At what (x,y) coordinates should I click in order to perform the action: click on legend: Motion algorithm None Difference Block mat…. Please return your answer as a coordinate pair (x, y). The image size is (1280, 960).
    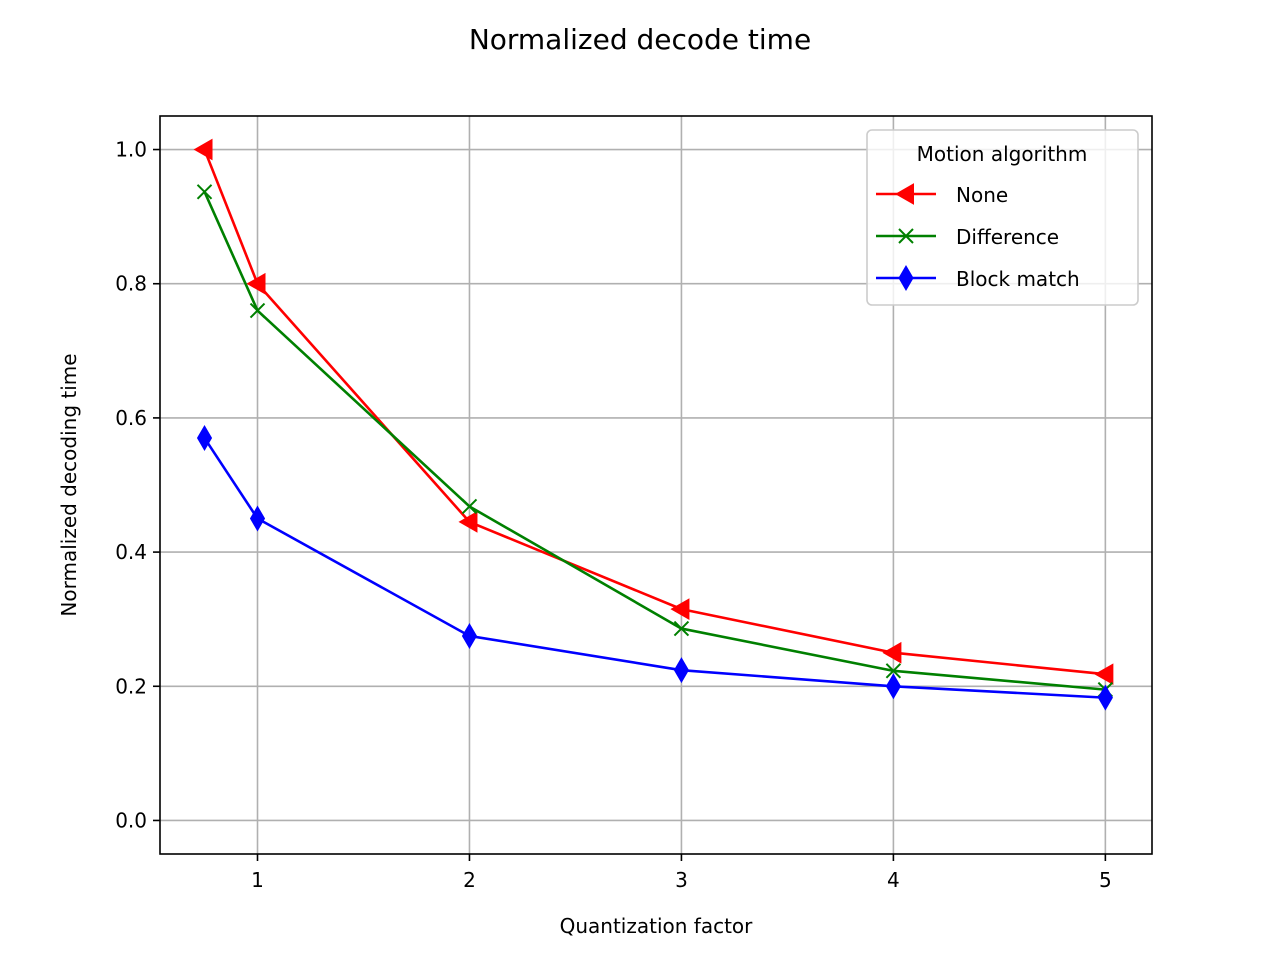
    Looking at the image, I should click on (1002, 217).